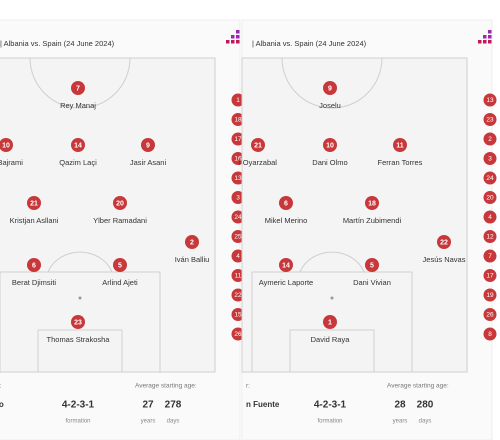 This screenshot has height=440, width=500. Describe the element at coordinates (34, 220) in the screenshot. I see `player-name: Kristjan Asllani` at that location.